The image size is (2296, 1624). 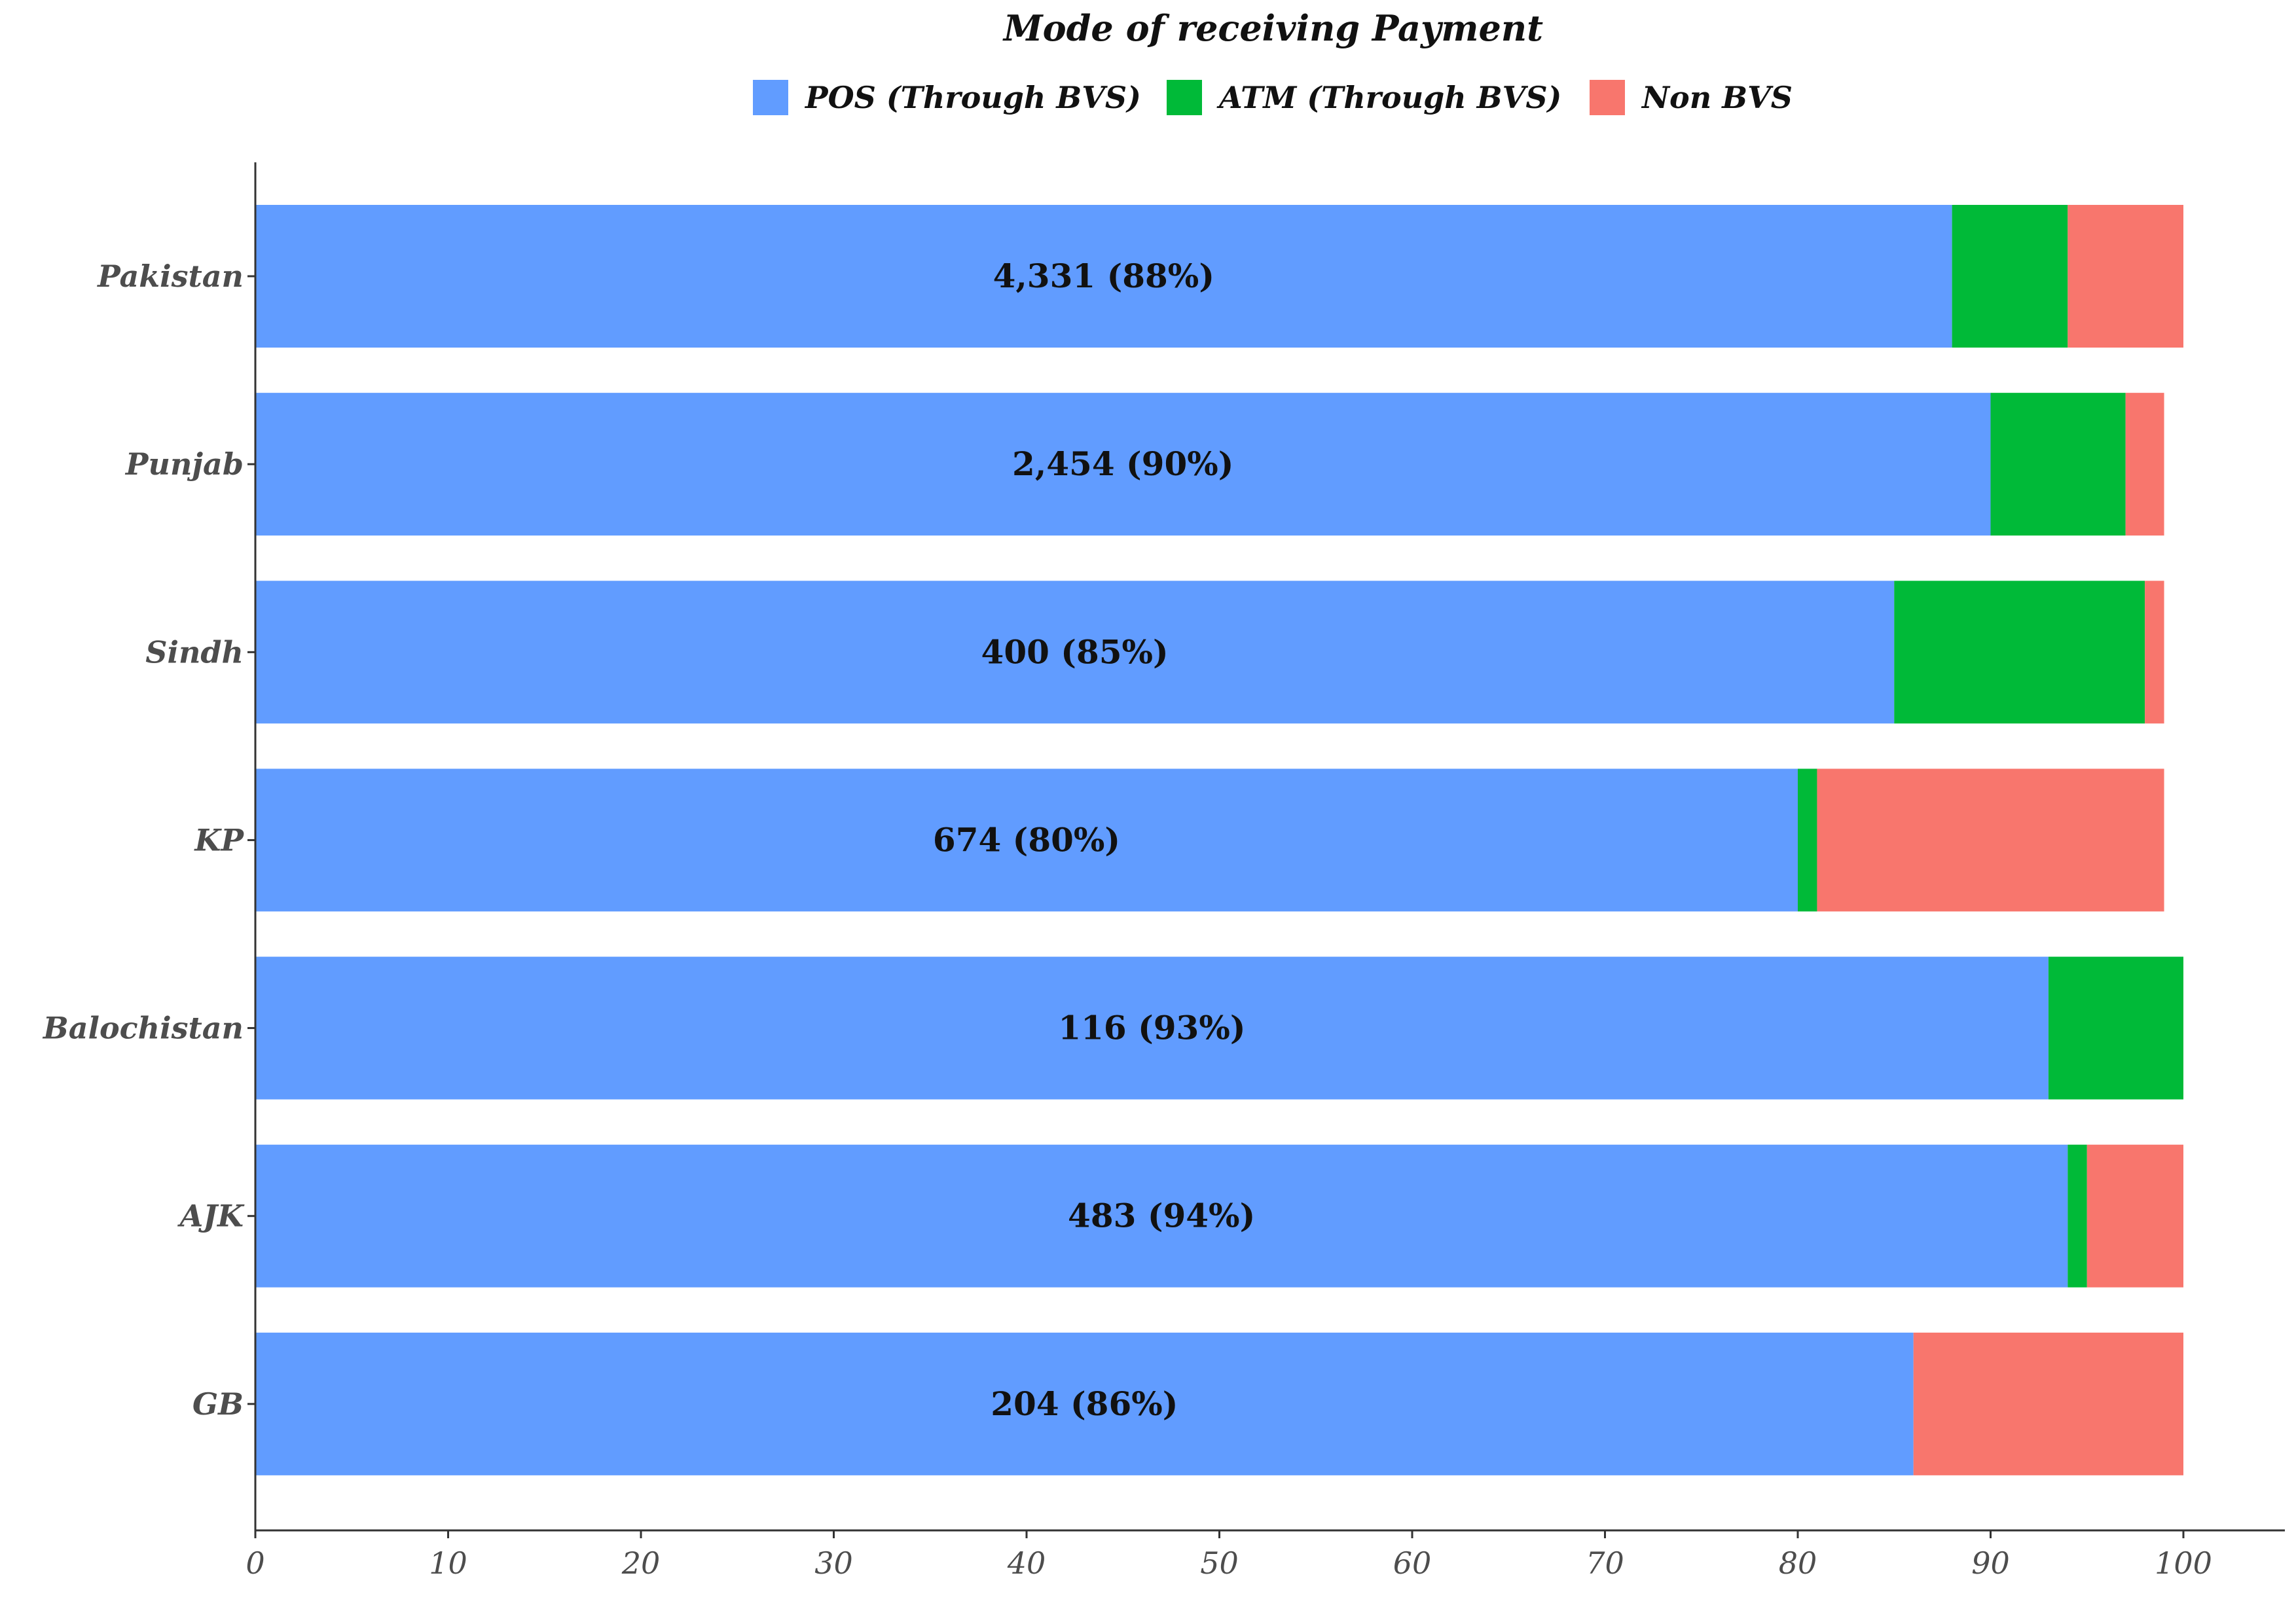 I want to click on data-label-punjab: 2,454 (90%), so click(x=1122, y=463).